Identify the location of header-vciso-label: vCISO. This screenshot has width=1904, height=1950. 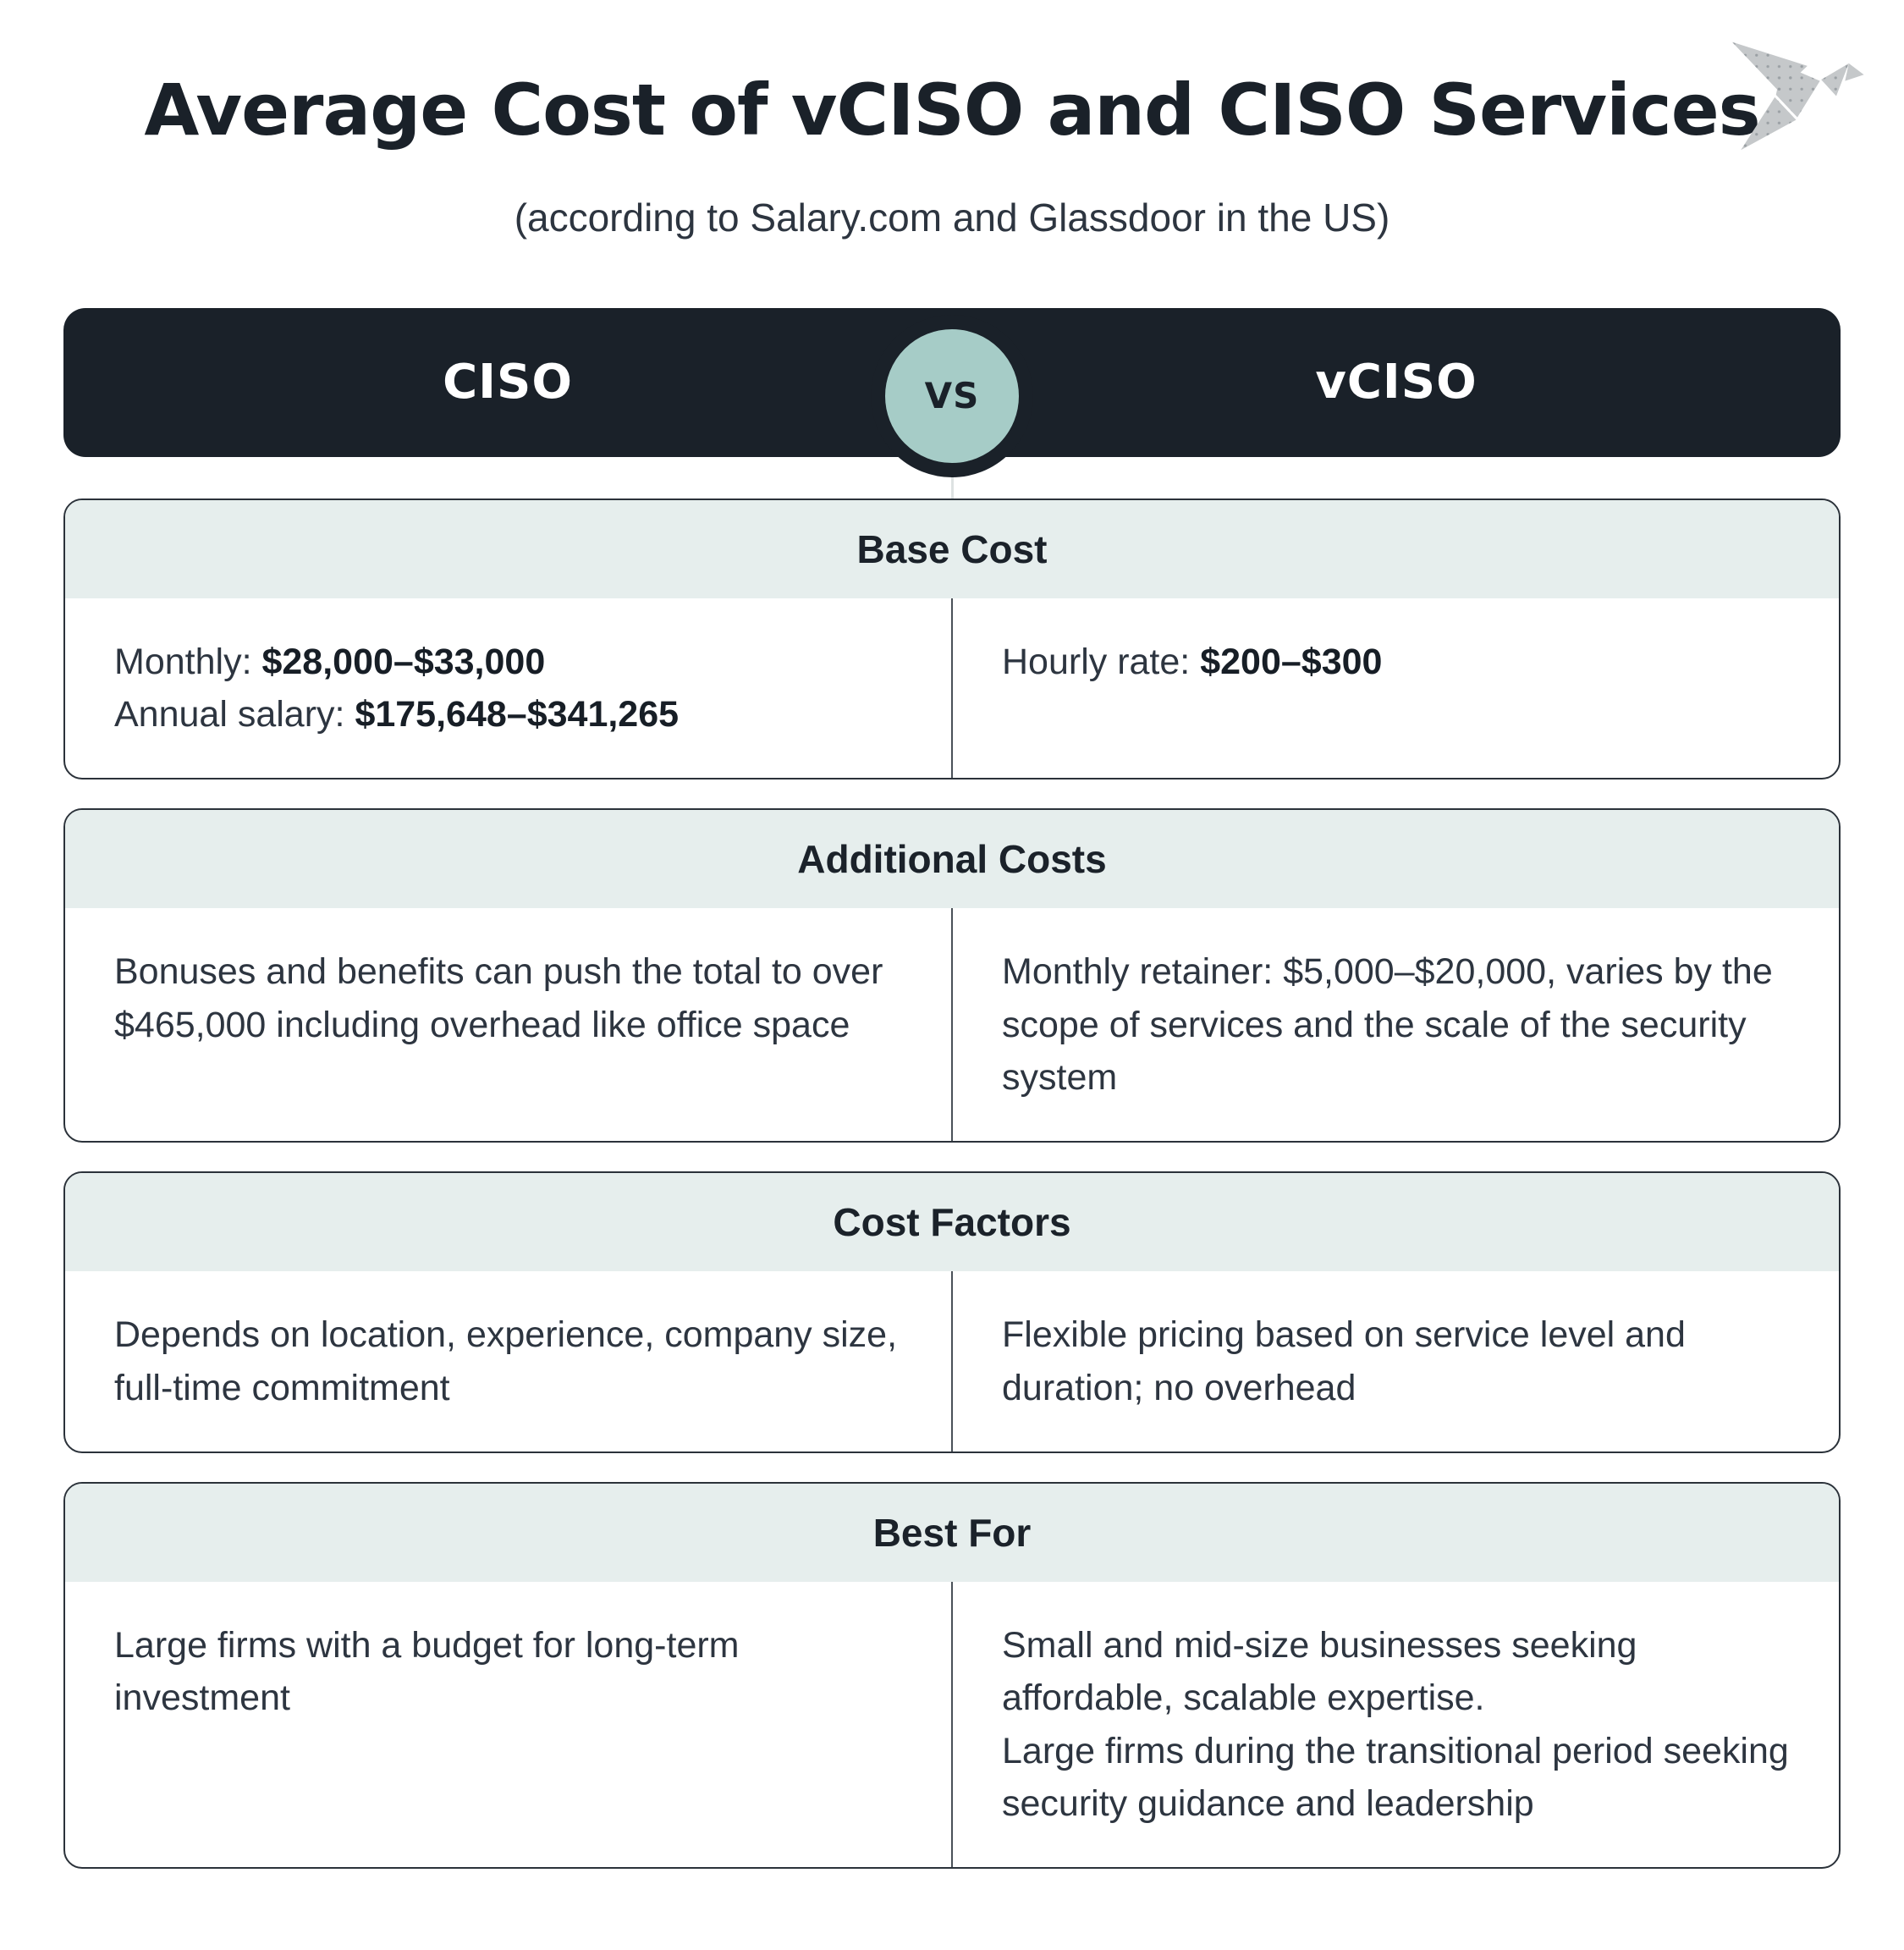
(1396, 382).